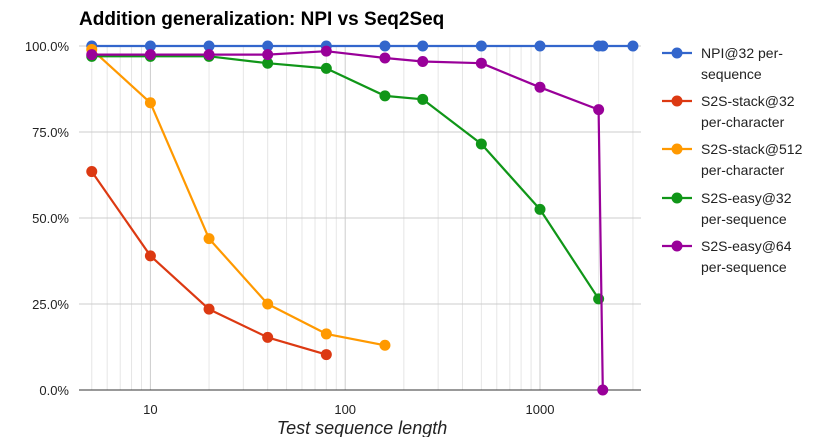 The height and width of the screenshot is (437, 830). I want to click on legend-label: S2S-stack@32, so click(748, 101).